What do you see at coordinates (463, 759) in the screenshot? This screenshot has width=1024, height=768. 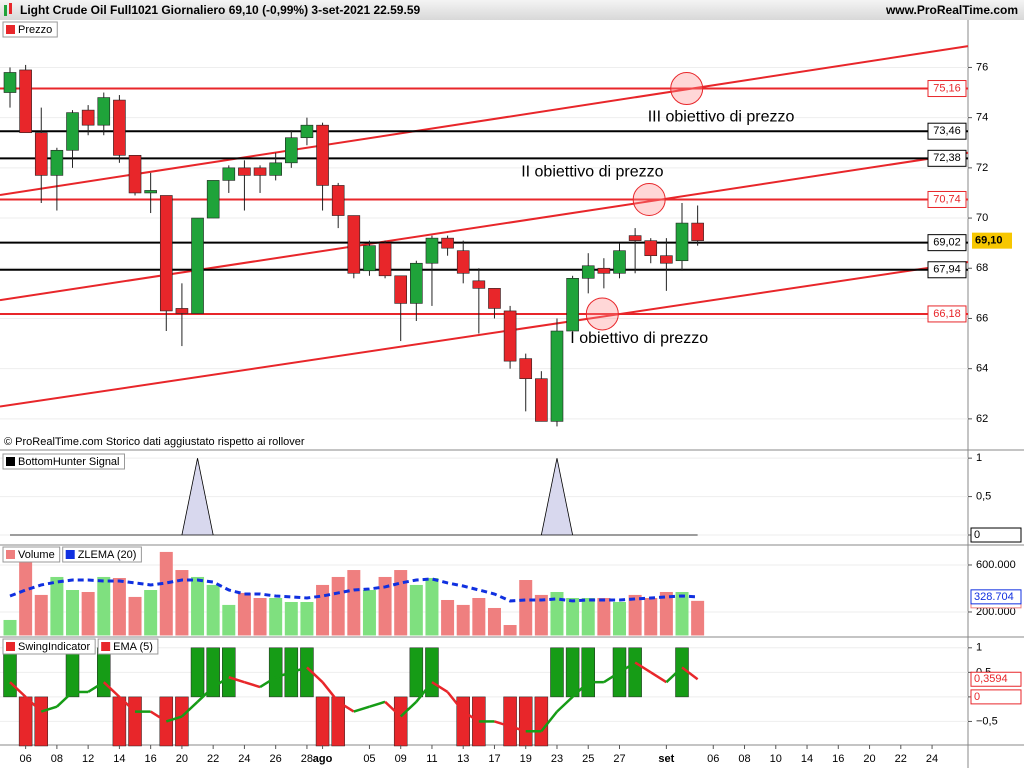 I see `x-tick-label: 13` at bounding box center [463, 759].